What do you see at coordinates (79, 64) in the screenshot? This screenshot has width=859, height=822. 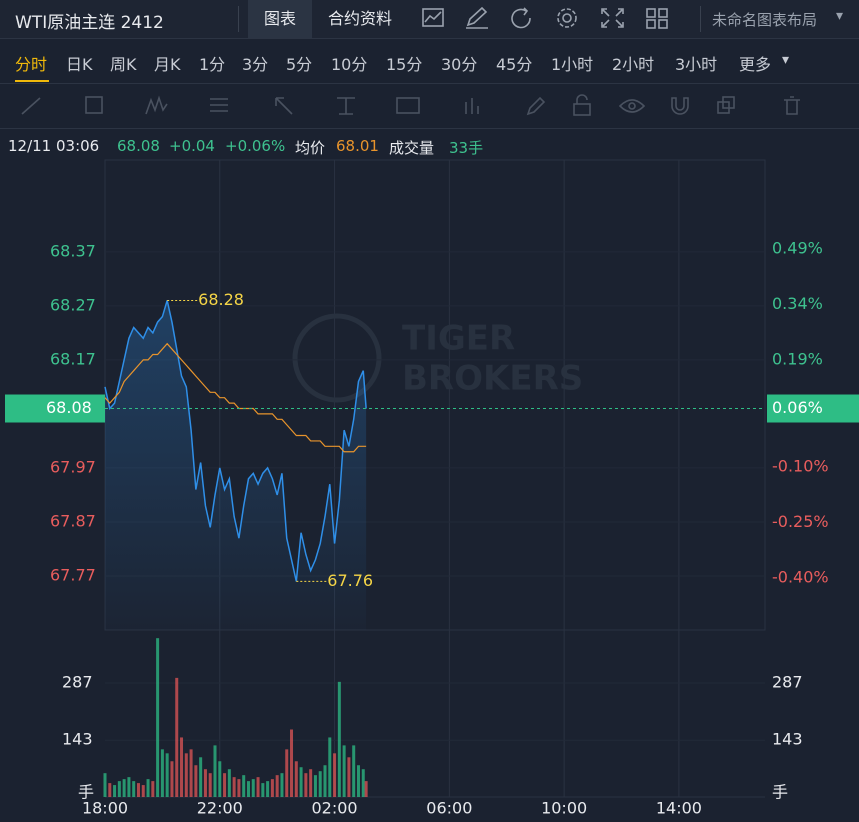 I see `timeframe: 日K` at bounding box center [79, 64].